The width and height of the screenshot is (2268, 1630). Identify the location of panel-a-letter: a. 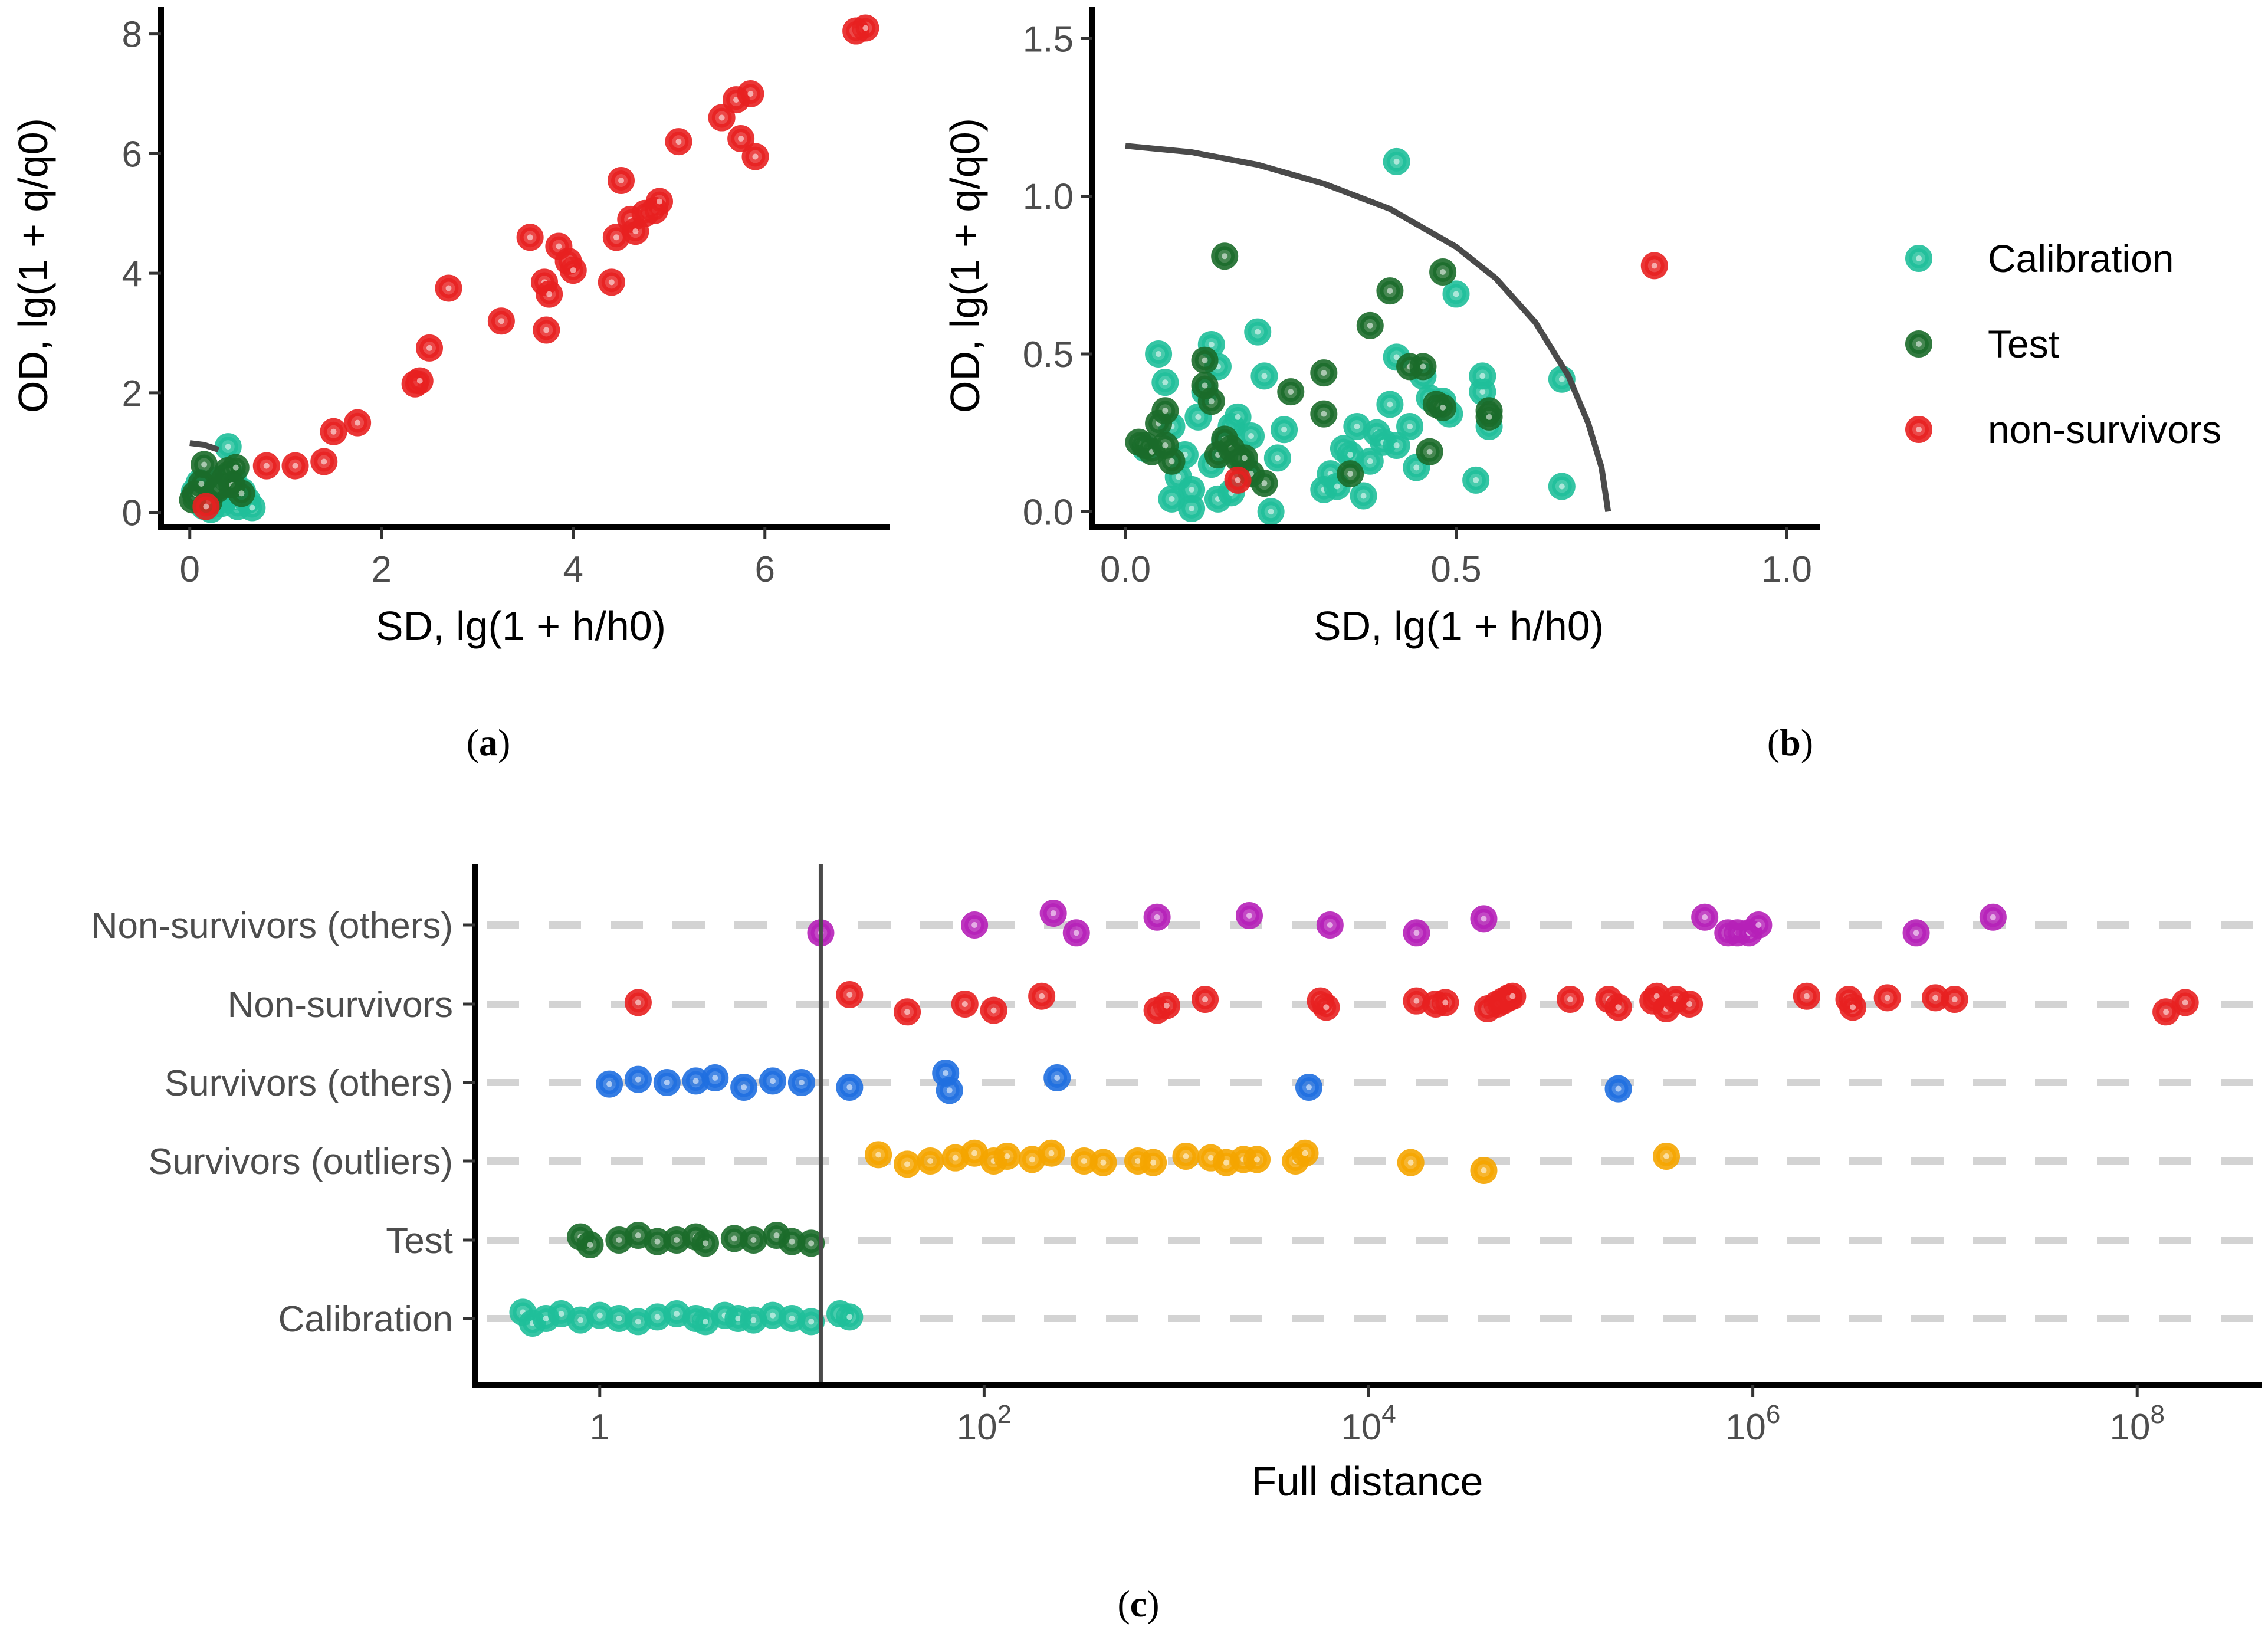
(488, 742).